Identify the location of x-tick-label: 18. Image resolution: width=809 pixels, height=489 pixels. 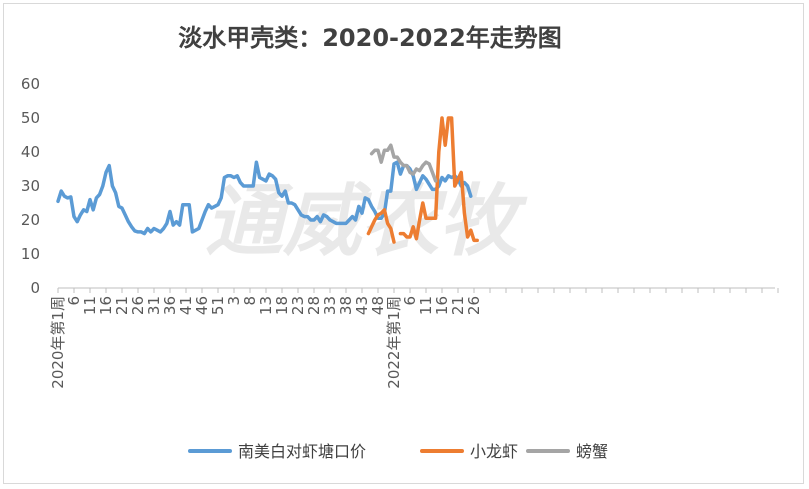
(282, 305).